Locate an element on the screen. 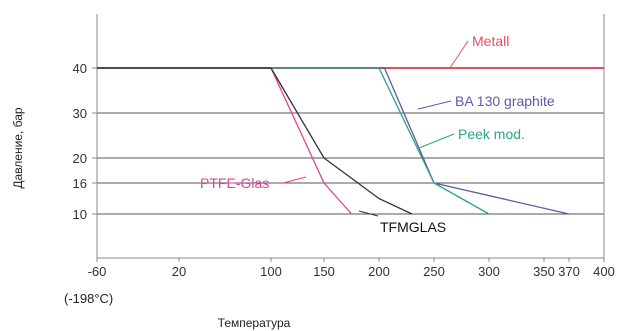  series-label-ptfe: PTFE-Glas is located at coordinates (234, 183).